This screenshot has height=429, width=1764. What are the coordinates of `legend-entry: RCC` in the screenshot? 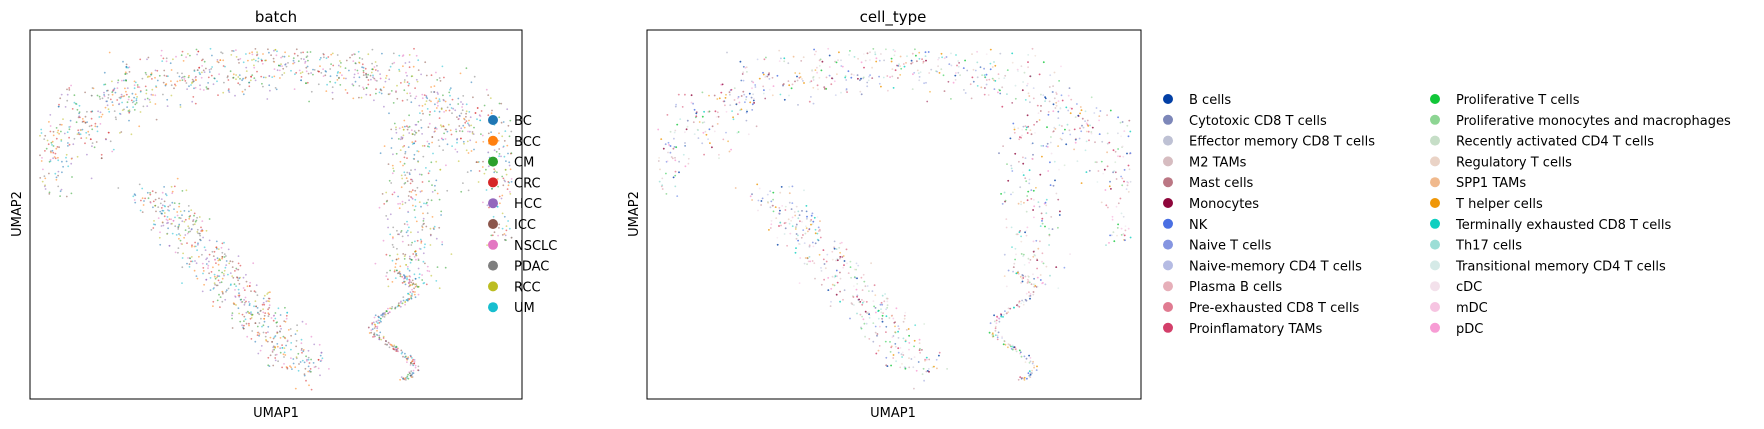 It's located at (514, 287).